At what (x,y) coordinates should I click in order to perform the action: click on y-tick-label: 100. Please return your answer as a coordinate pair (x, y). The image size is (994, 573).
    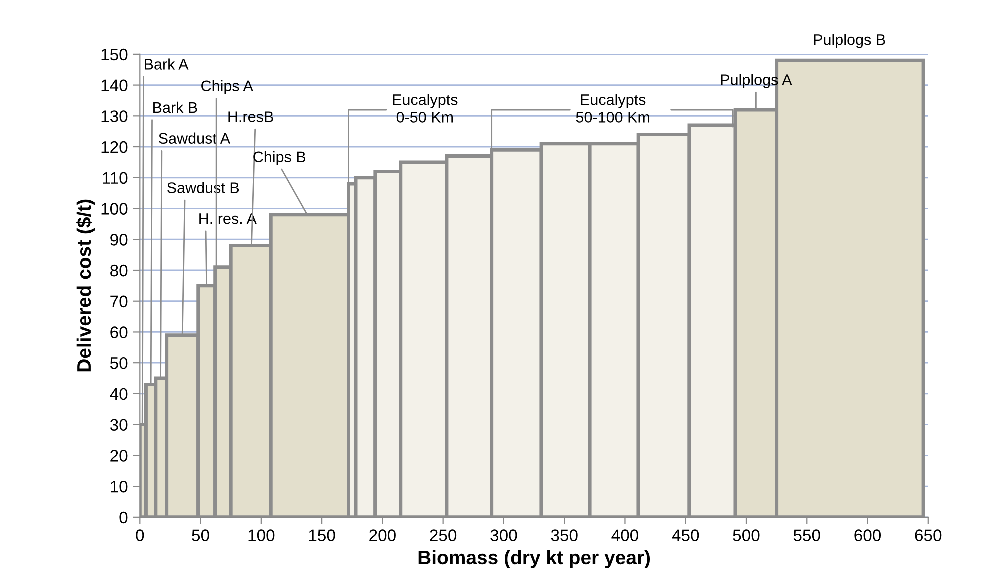
    Looking at the image, I should click on (115, 209).